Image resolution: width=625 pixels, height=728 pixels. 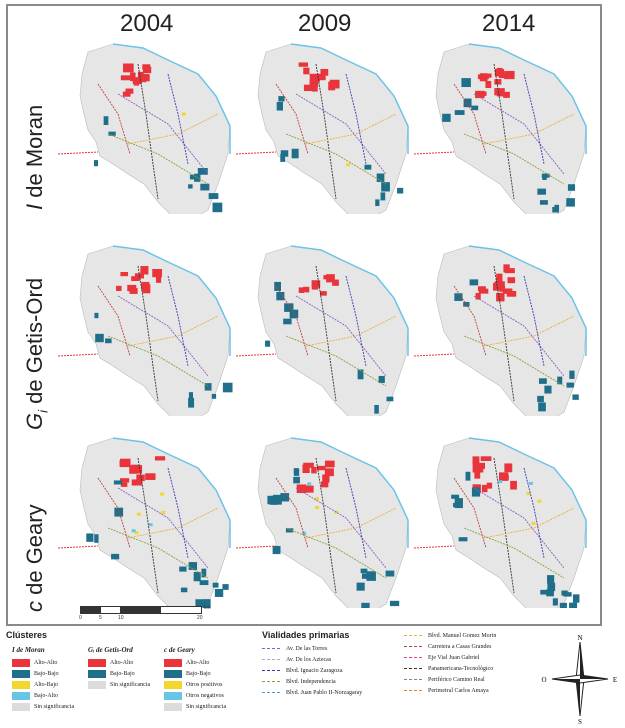 I want to click on bajo-alto-block, so click(x=304, y=533).